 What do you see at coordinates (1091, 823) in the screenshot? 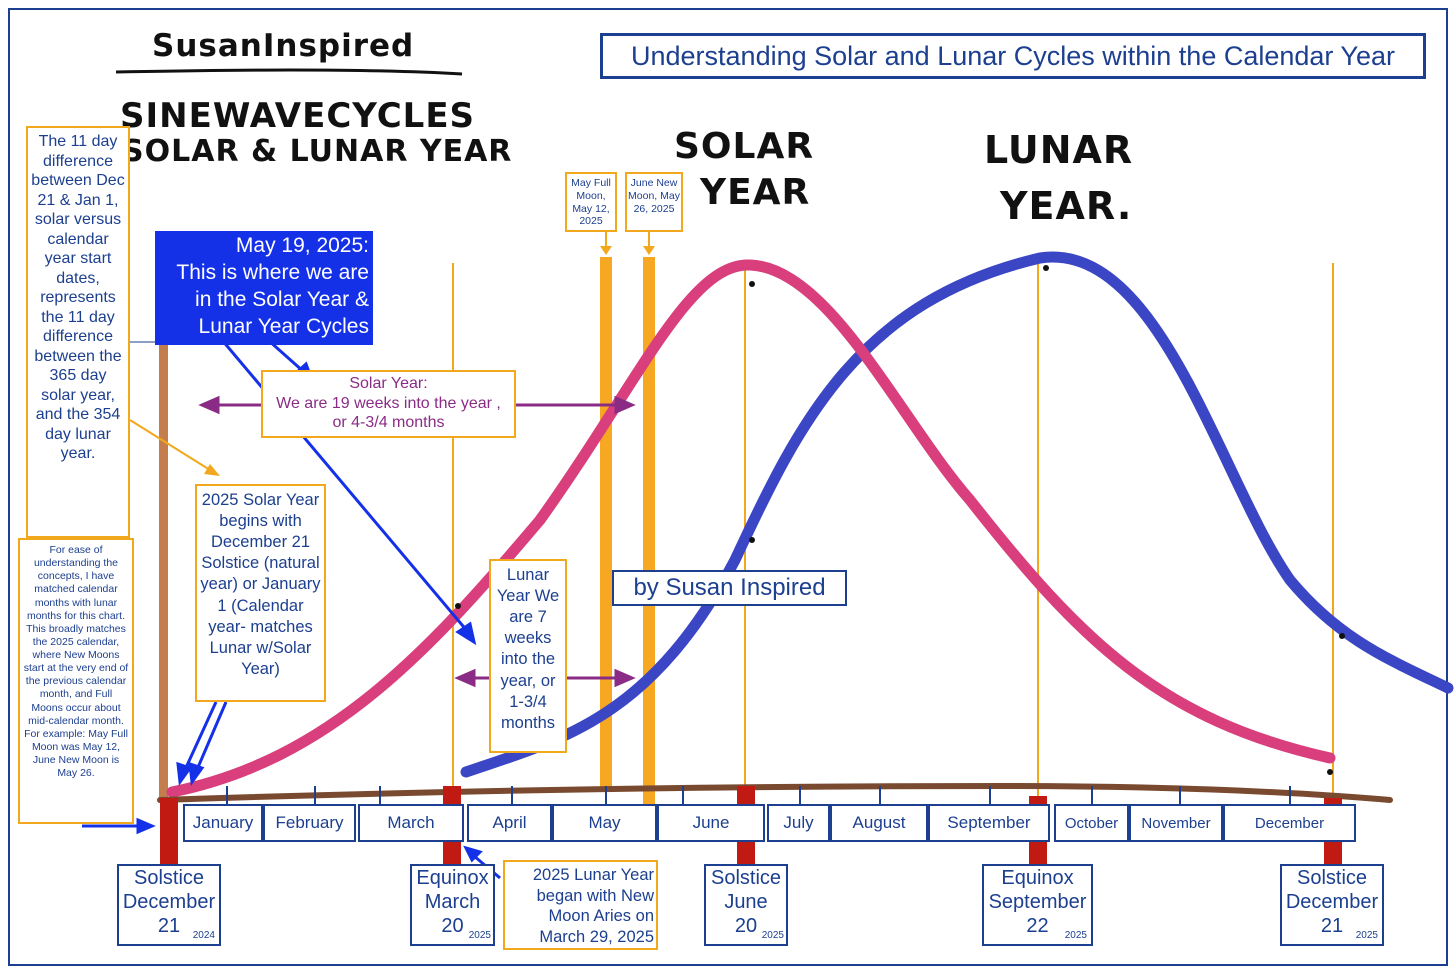
I see `month-october: October` at bounding box center [1091, 823].